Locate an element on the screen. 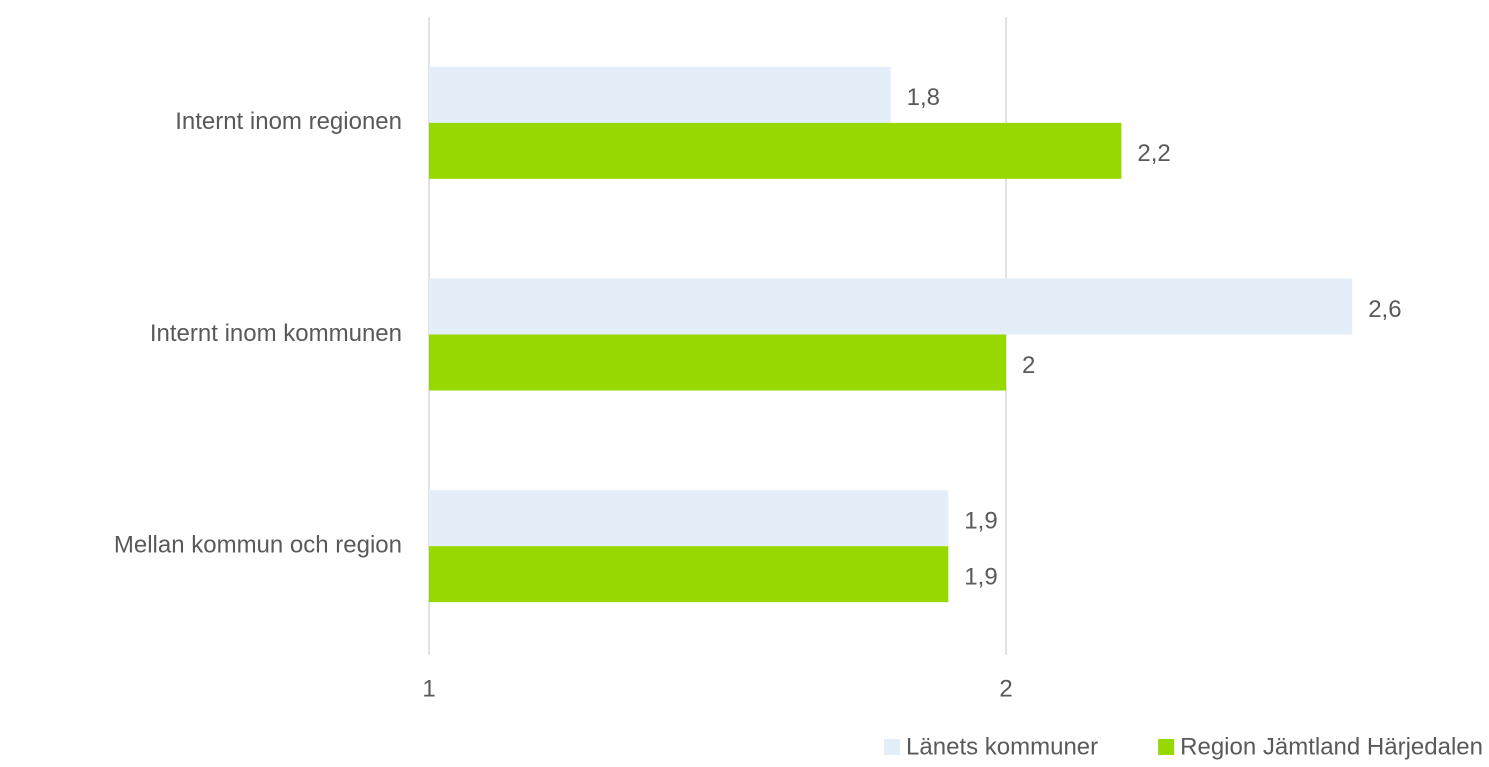  y-tick-label: Internt inom regionen is located at coordinates (288, 121).